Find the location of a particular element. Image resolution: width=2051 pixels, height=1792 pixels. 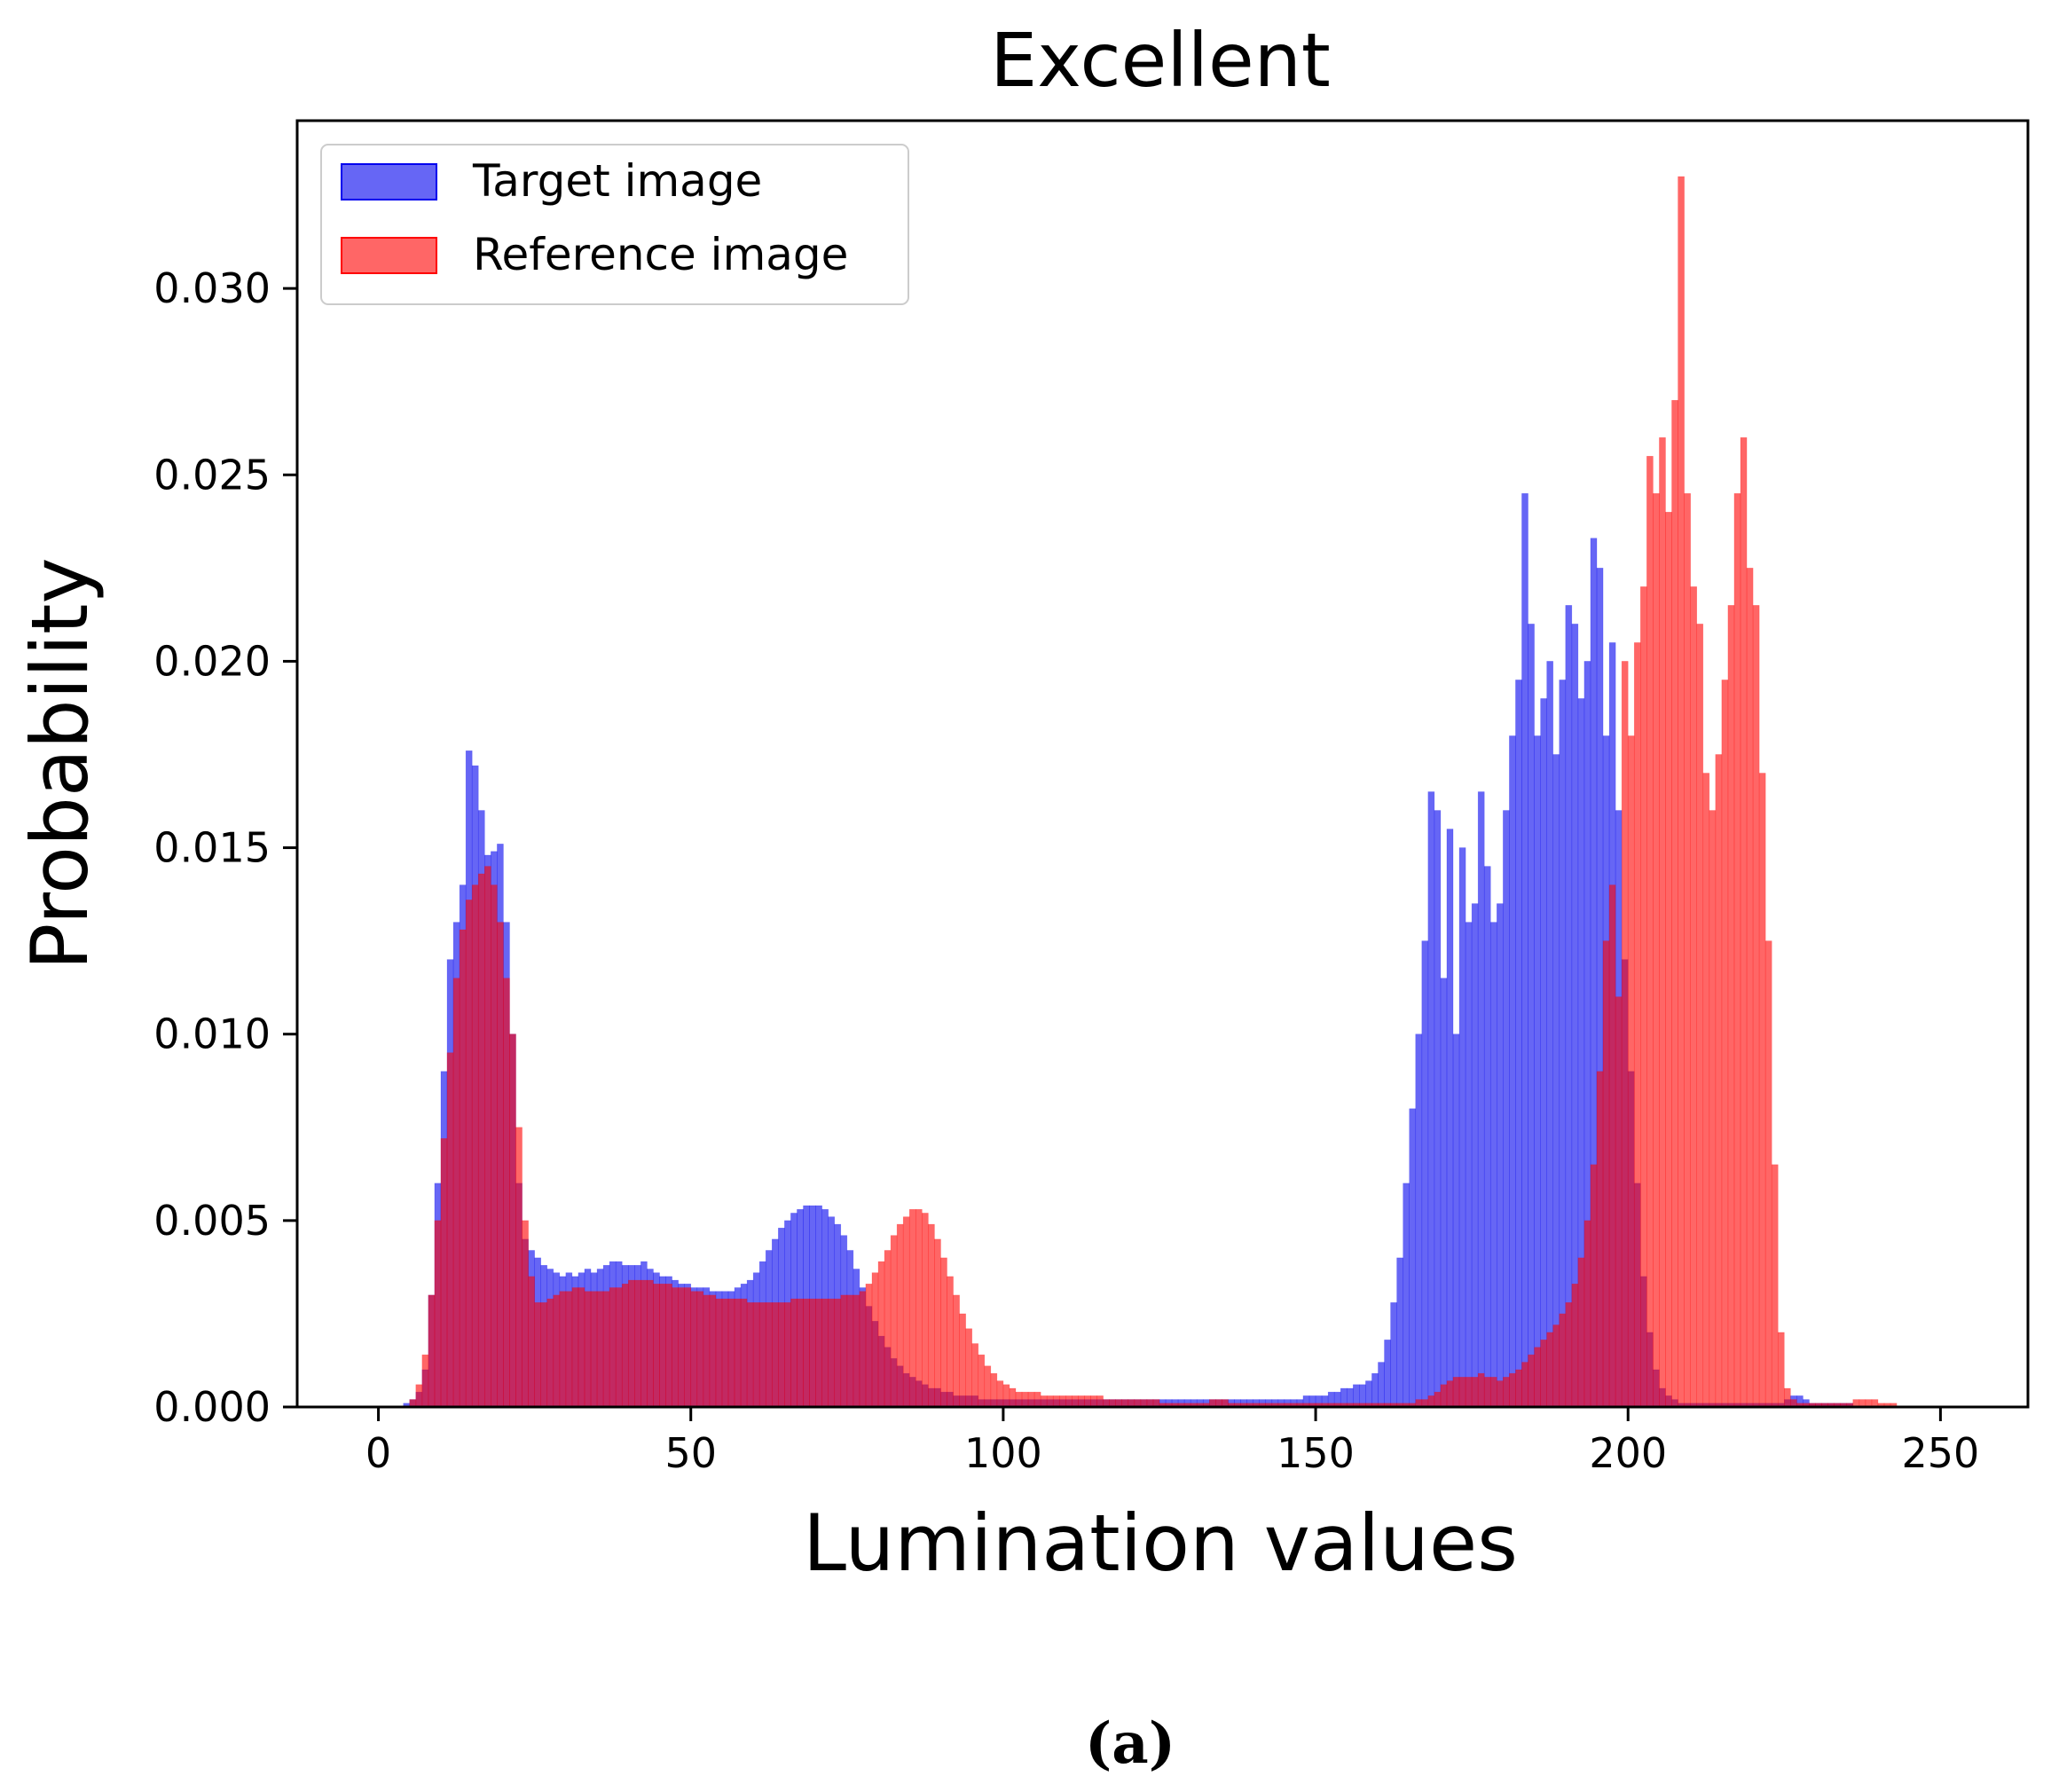

legend-box is located at coordinates (614, 224).